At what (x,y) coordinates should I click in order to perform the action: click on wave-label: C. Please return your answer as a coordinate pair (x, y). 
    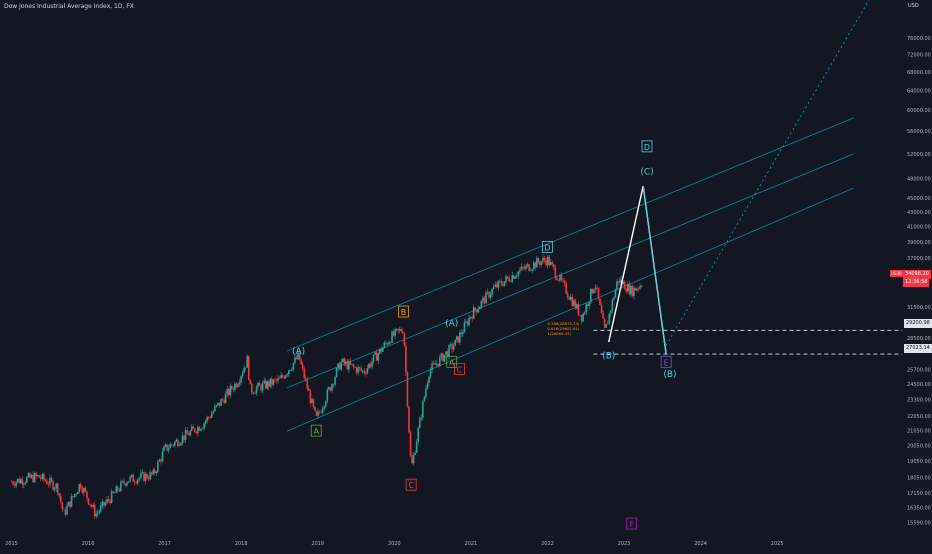
    Looking at the image, I should click on (411, 484).